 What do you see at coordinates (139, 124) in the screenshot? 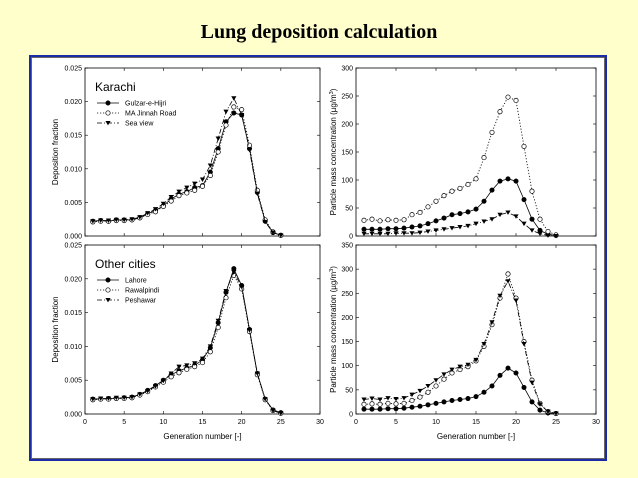
I see `legend-label: Sea view` at bounding box center [139, 124].